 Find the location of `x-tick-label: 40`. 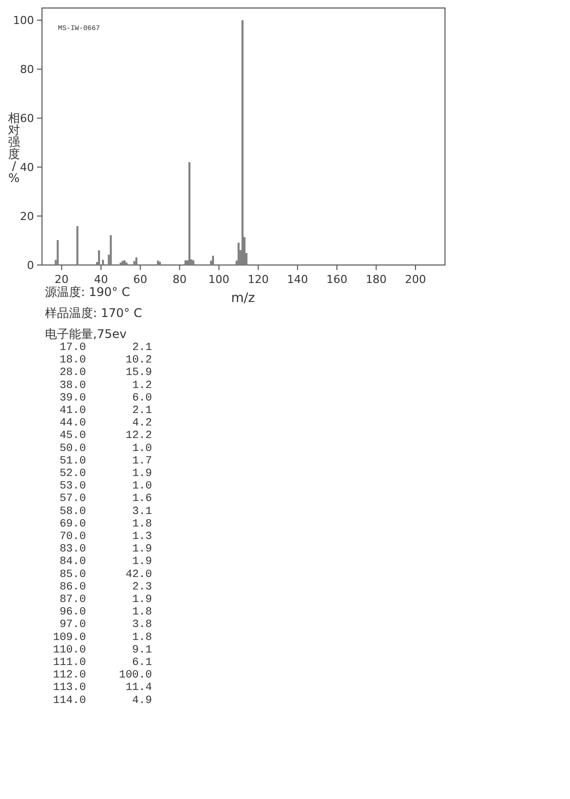

x-tick-label: 40 is located at coordinates (101, 279).